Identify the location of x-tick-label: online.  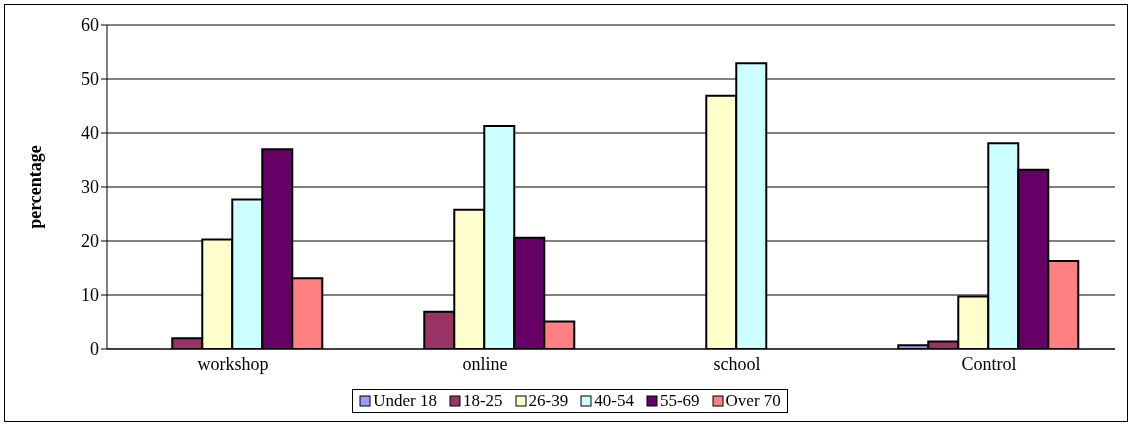
(485, 363).